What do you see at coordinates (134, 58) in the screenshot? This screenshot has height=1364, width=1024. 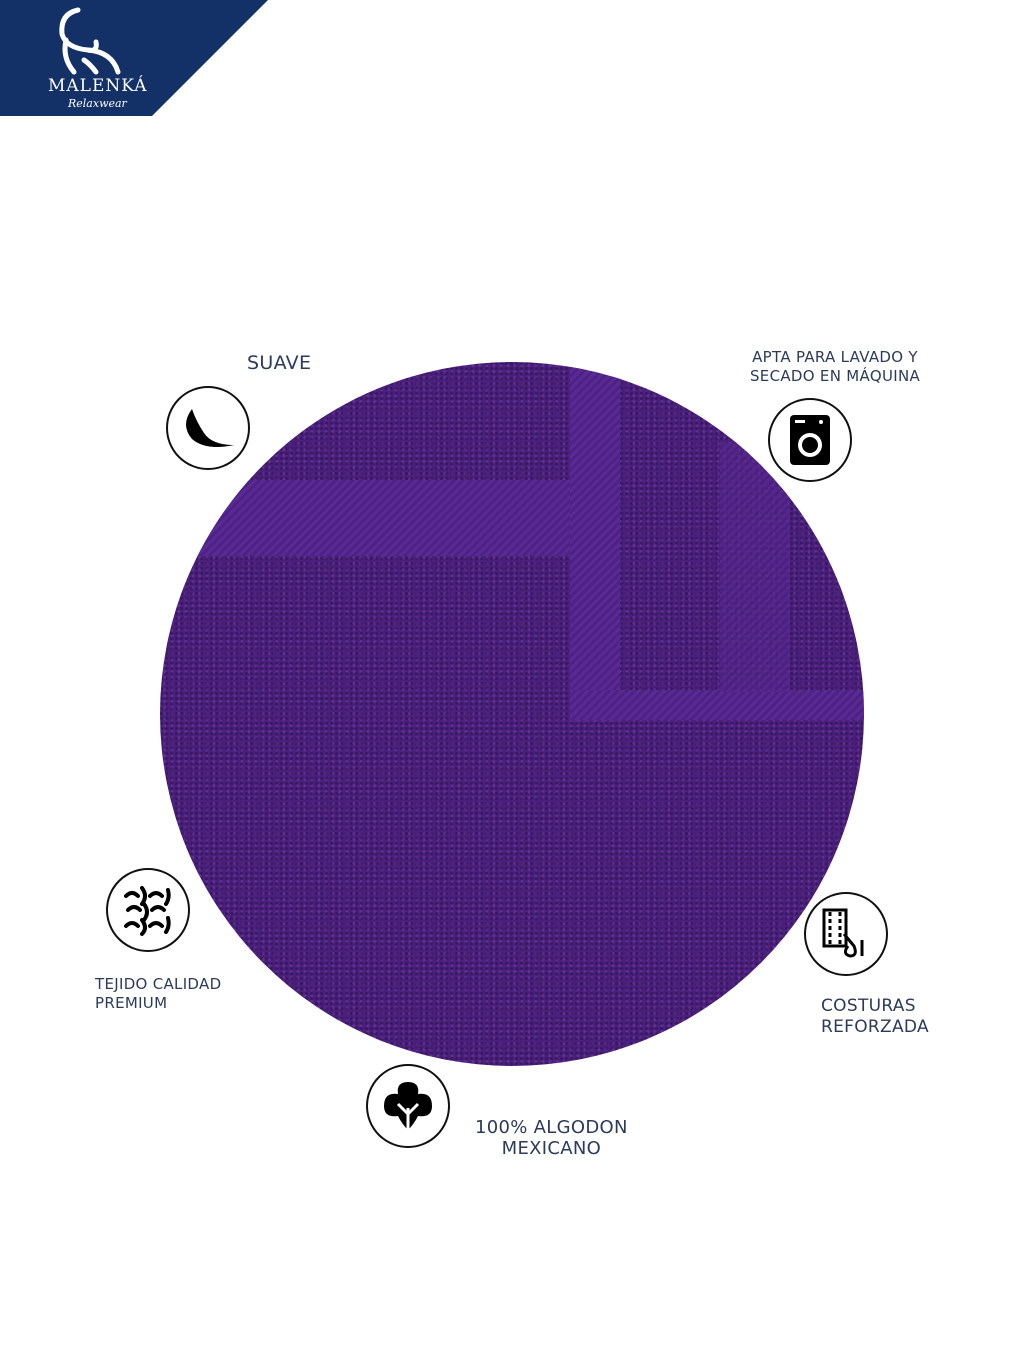 I see `brand-banner-shape` at bounding box center [134, 58].